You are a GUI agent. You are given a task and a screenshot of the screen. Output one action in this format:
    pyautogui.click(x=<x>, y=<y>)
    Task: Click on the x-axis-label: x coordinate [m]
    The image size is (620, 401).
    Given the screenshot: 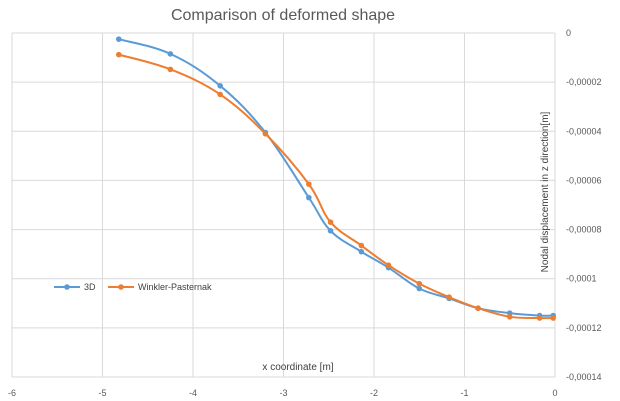 What is the action you would take?
    pyautogui.click(x=297, y=367)
    